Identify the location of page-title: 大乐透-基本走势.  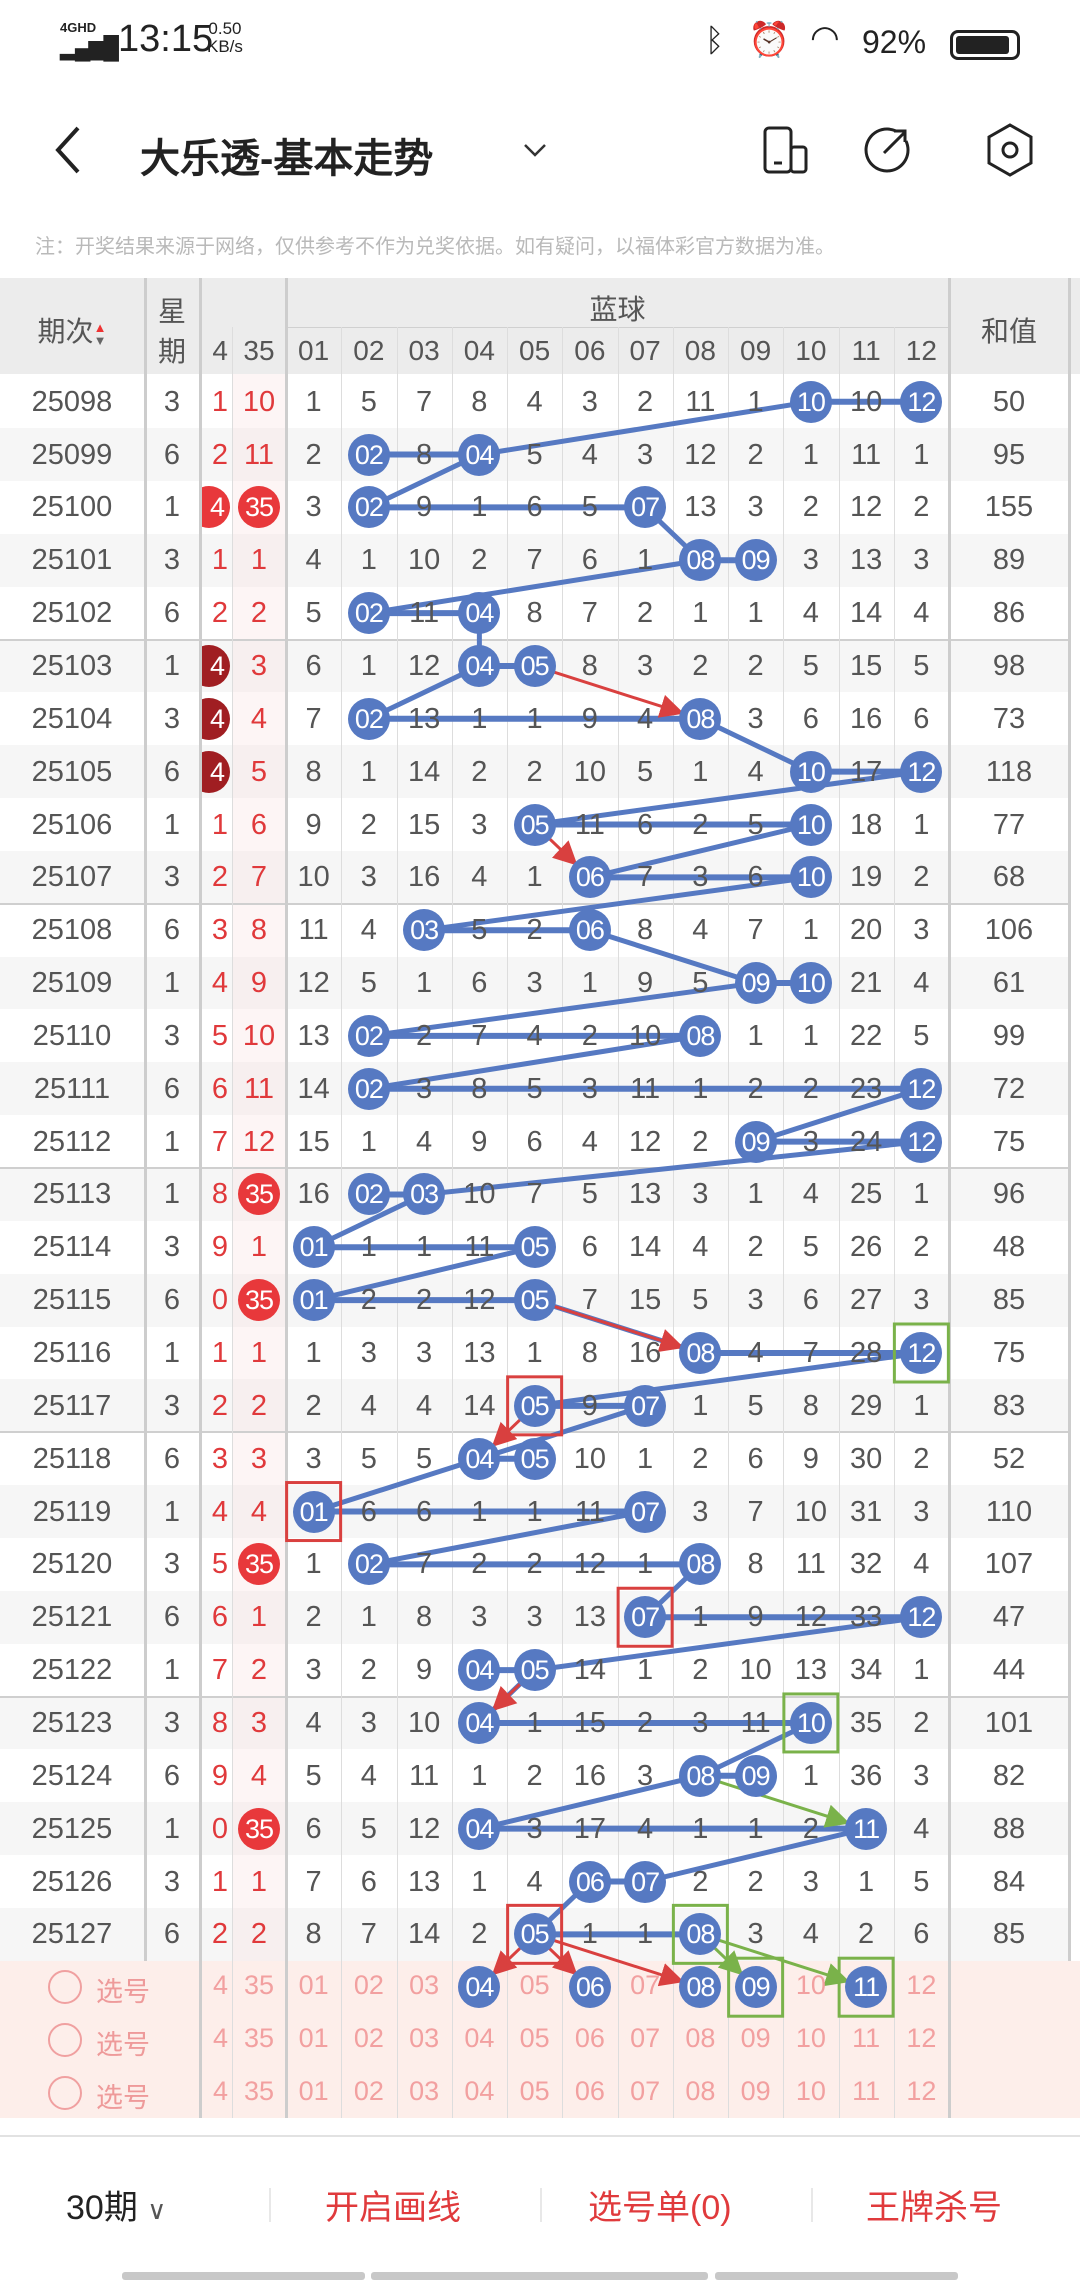
(287, 159).